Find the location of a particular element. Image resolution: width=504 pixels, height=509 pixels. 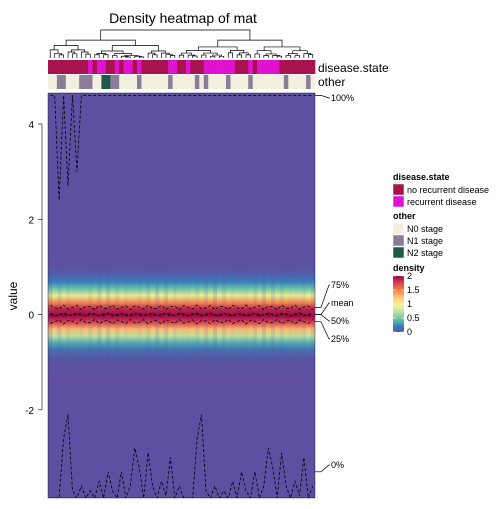

quantile-label: 50% is located at coordinates (340, 321).